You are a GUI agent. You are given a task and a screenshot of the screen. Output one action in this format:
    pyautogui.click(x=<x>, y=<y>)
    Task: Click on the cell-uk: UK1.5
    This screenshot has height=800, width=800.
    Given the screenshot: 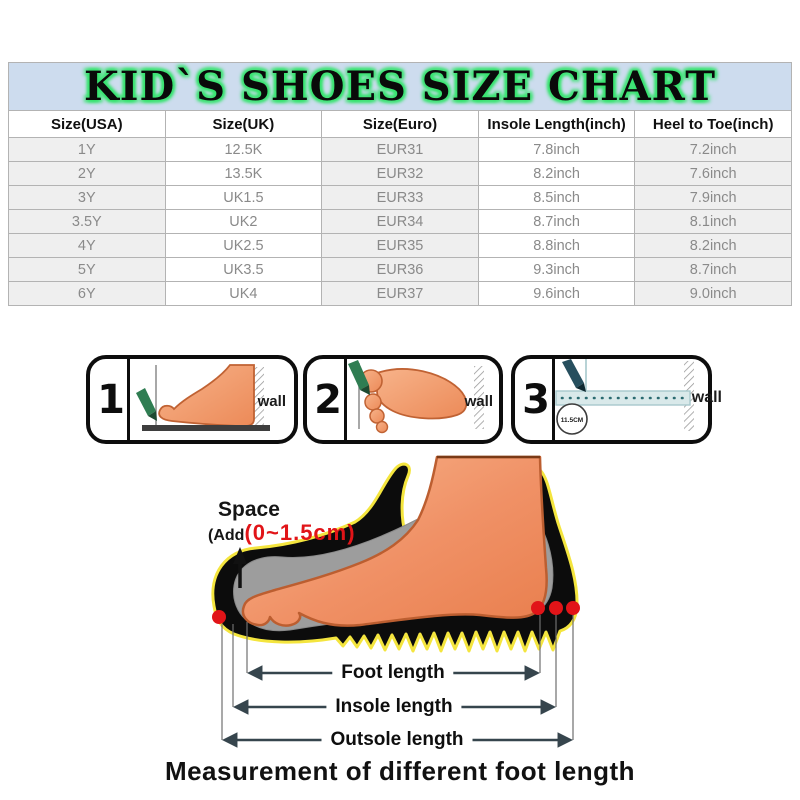 What is the action you would take?
    pyautogui.click(x=243, y=197)
    